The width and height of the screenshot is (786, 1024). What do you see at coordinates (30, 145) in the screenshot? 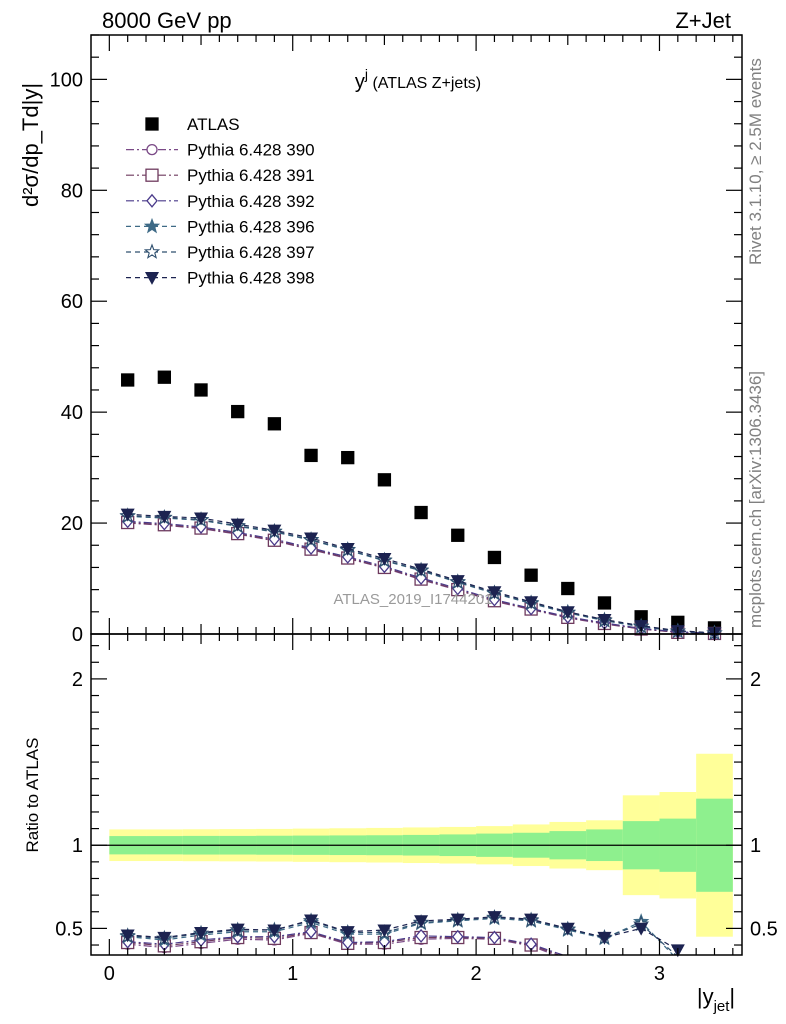
I see `main-y-axis-label: d²σ/dp_Td|y|` at bounding box center [30, 145].